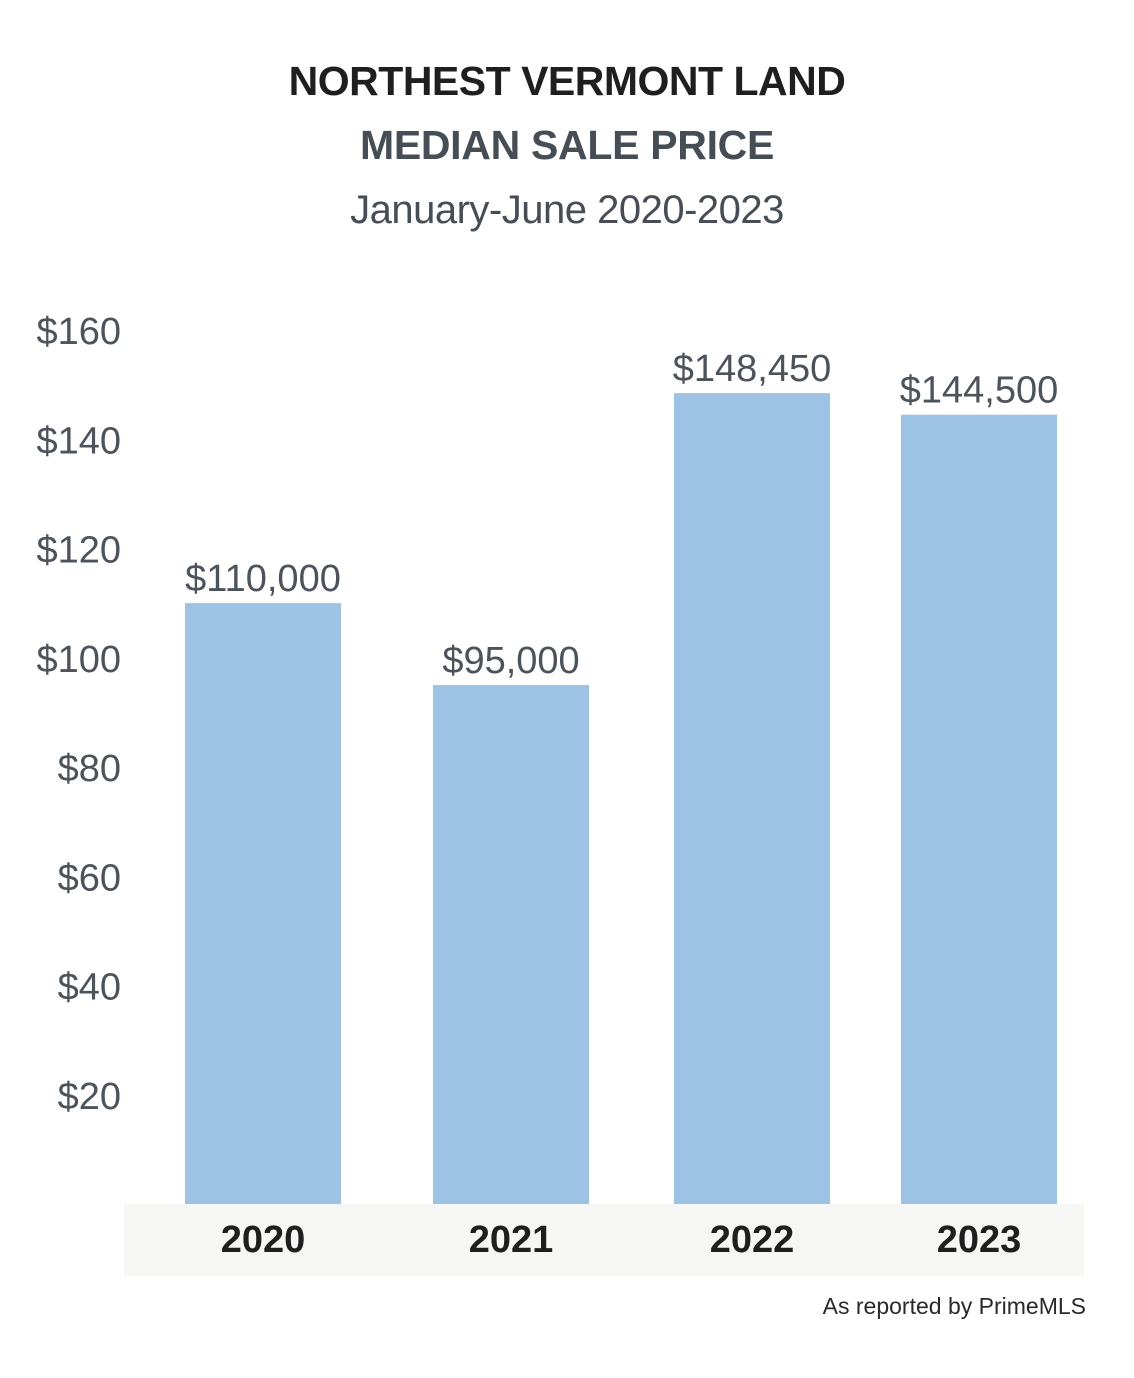 This screenshot has width=1134, height=1378. Describe the element at coordinates (78, 660) in the screenshot. I see `y-tick-label: $100` at that location.